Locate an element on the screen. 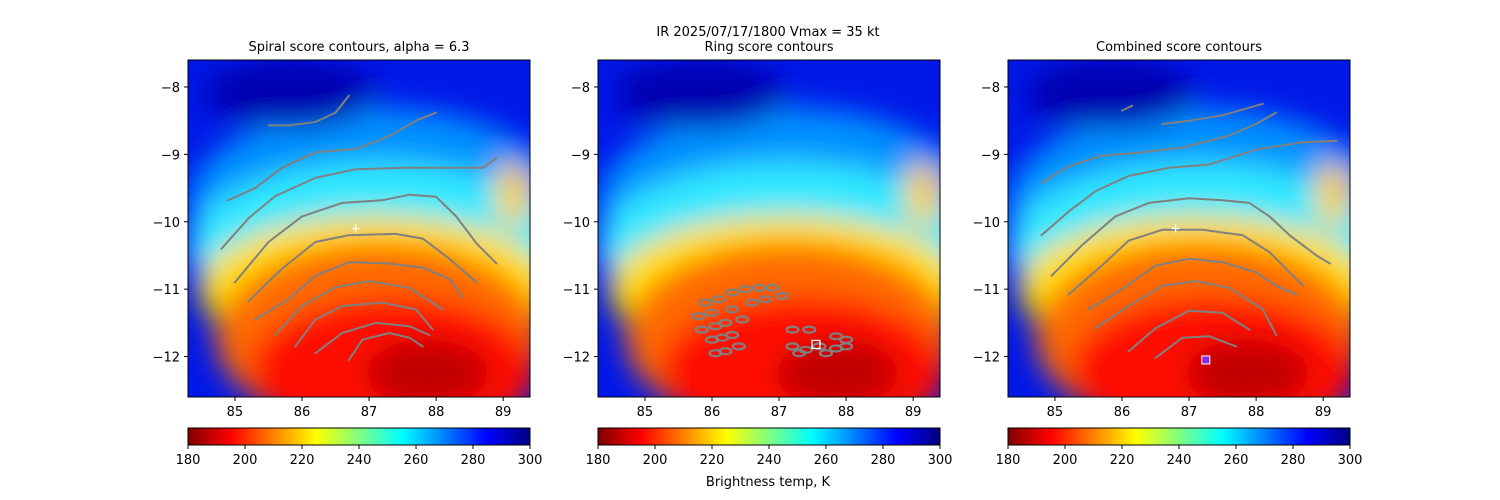 The image size is (1500, 500). y-tick-label: −8 is located at coordinates (580, 88).